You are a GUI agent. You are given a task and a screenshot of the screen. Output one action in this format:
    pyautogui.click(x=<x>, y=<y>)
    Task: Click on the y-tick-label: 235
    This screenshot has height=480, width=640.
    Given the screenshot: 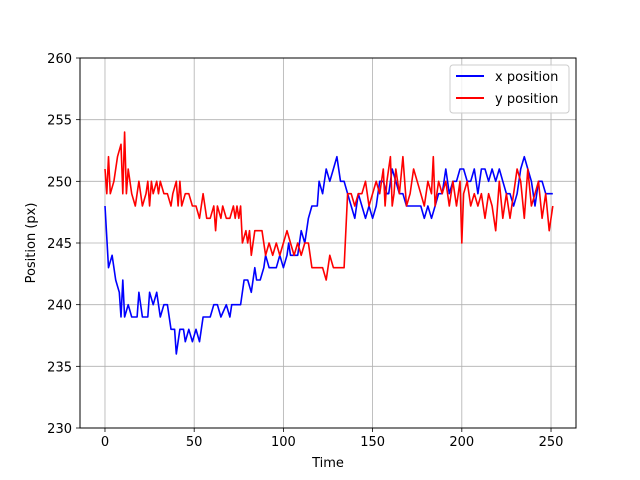 What is the action you would take?
    pyautogui.click(x=59, y=367)
    